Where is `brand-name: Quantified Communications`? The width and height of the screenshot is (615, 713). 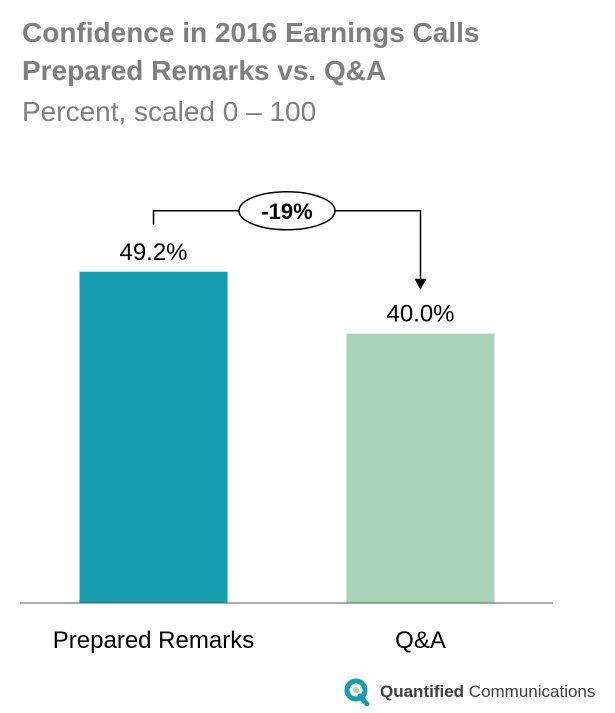 brand-name: Quantified Communications is located at coordinates (487, 692).